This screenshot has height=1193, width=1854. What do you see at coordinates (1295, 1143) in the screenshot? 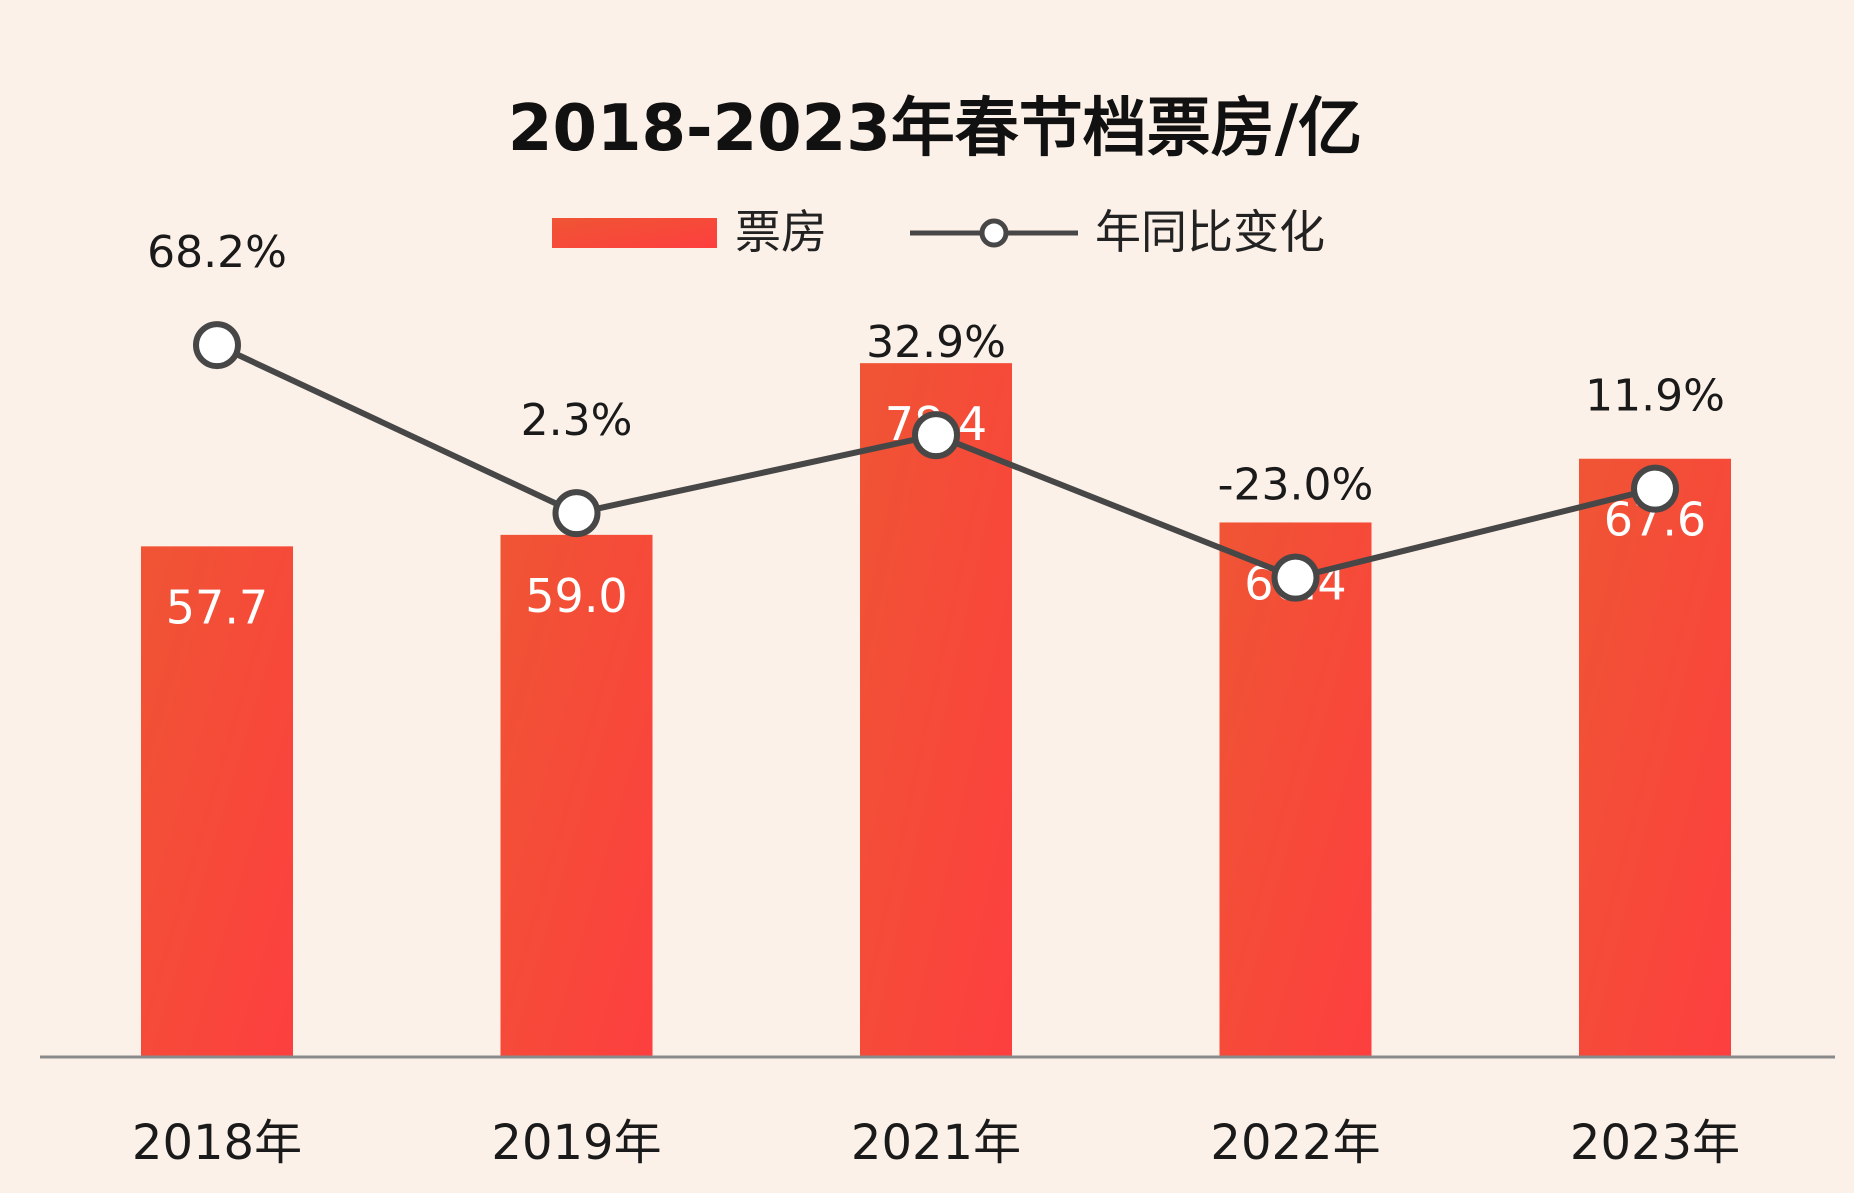
I see `x-tick-label: 2022年` at bounding box center [1295, 1143].